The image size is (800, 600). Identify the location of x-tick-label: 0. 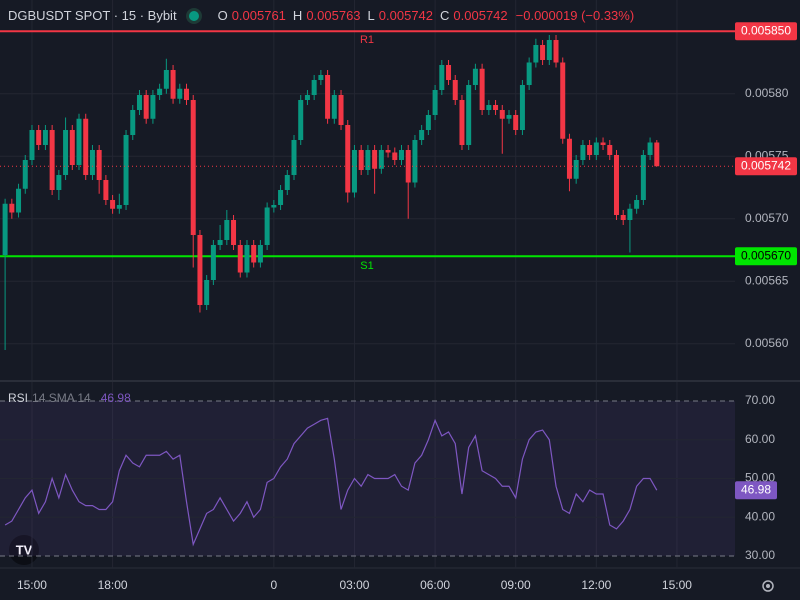
(274, 585).